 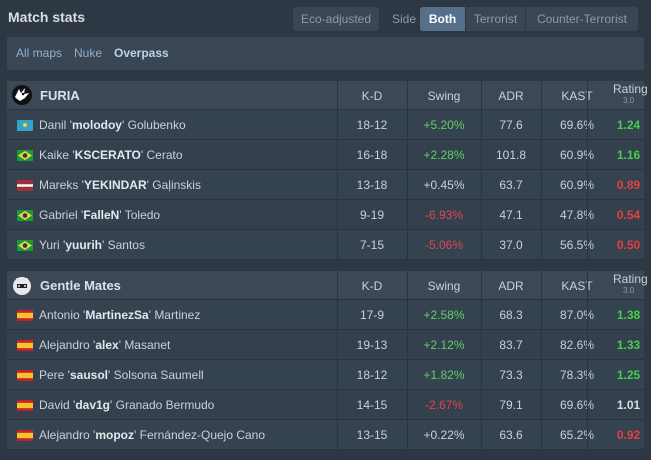 I want to click on eco-adjusted-button: Eco-adjusted, so click(x=336, y=19).